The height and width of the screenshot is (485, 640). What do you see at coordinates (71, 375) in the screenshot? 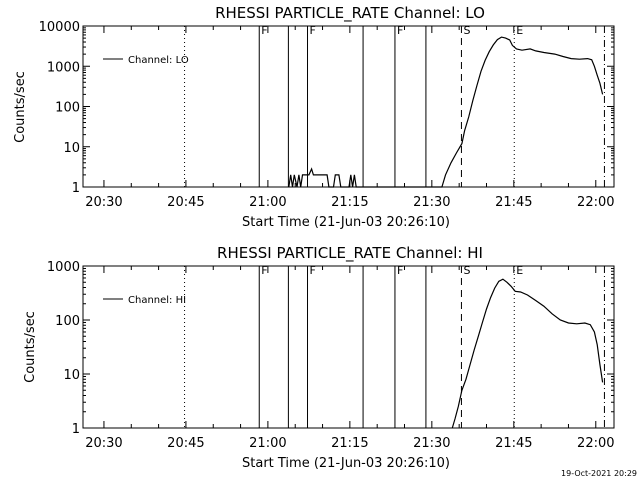
I see `y-tick-label-hi: 10` at bounding box center [71, 375].